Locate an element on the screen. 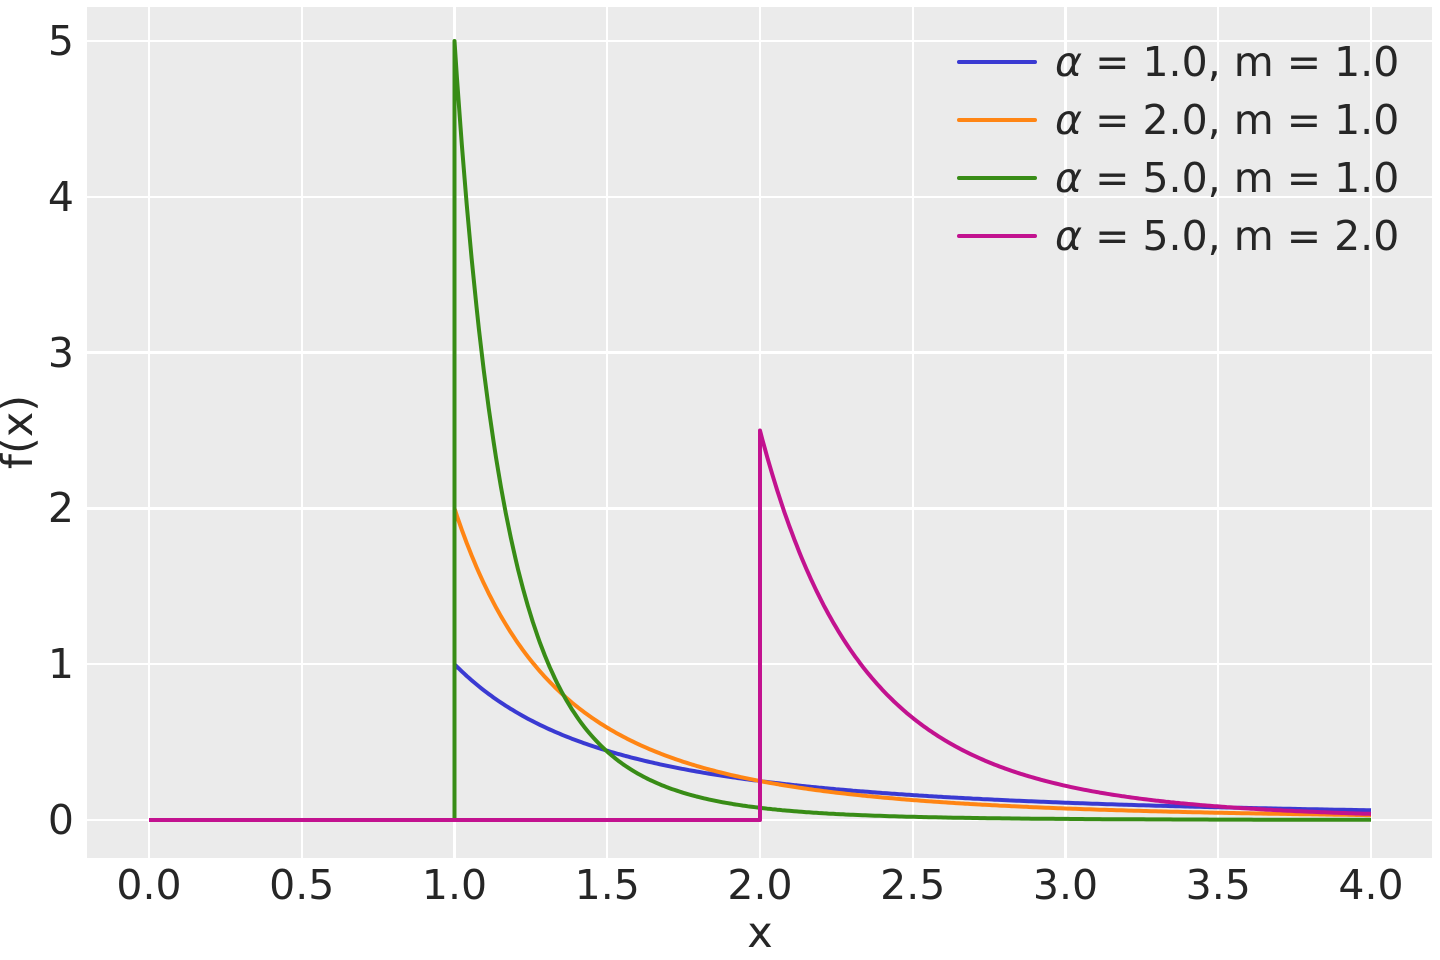 The width and height of the screenshot is (1440, 960). x-tick-label-3.0: 3.0 is located at coordinates (1065, 885).